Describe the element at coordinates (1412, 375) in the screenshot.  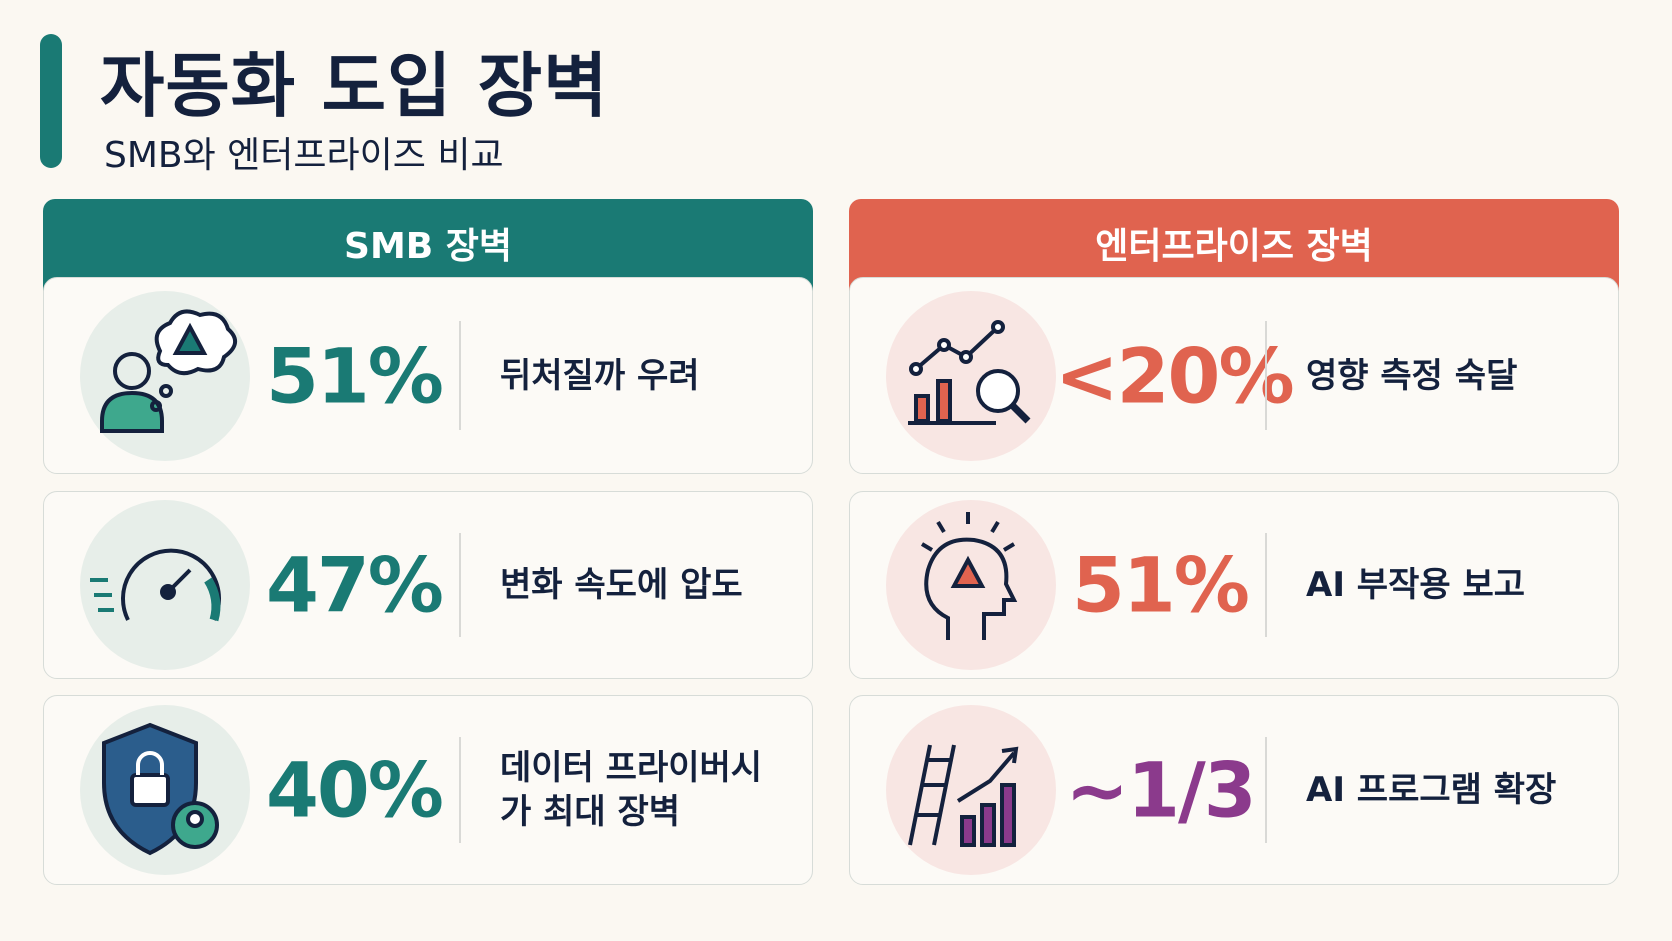
I see `stat-label: 영향 측정 숙달` at that location.